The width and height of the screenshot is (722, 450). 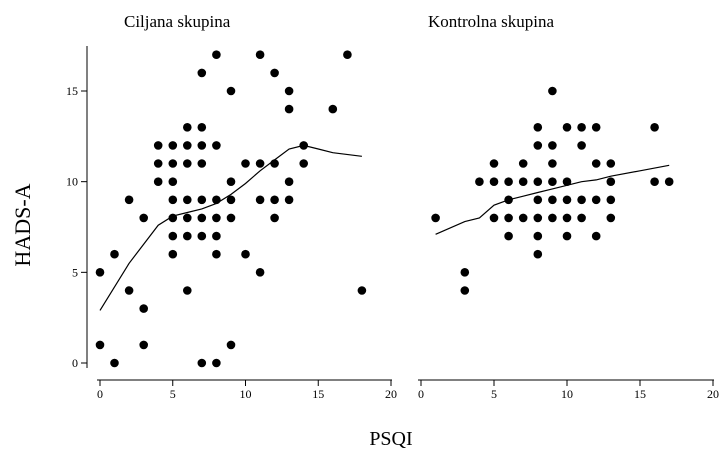 What do you see at coordinates (177, 21) in the screenshot?
I see `panel-title: Ciljana skupina` at bounding box center [177, 21].